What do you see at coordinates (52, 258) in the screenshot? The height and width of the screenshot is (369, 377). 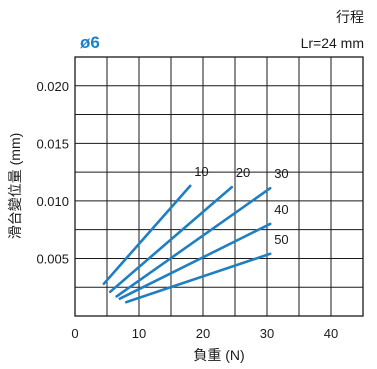 I see `y-tick-label: 0.005` at bounding box center [52, 258].